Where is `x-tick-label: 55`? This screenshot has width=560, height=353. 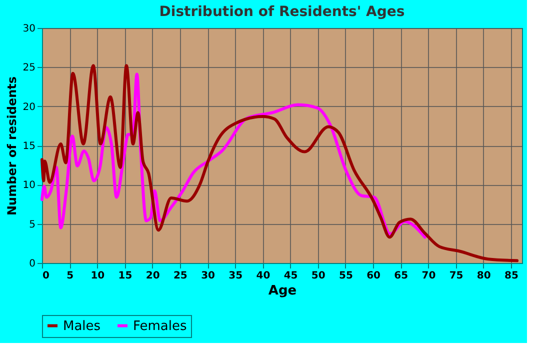
x-tick-label: 55 is located at coordinates (345, 276).